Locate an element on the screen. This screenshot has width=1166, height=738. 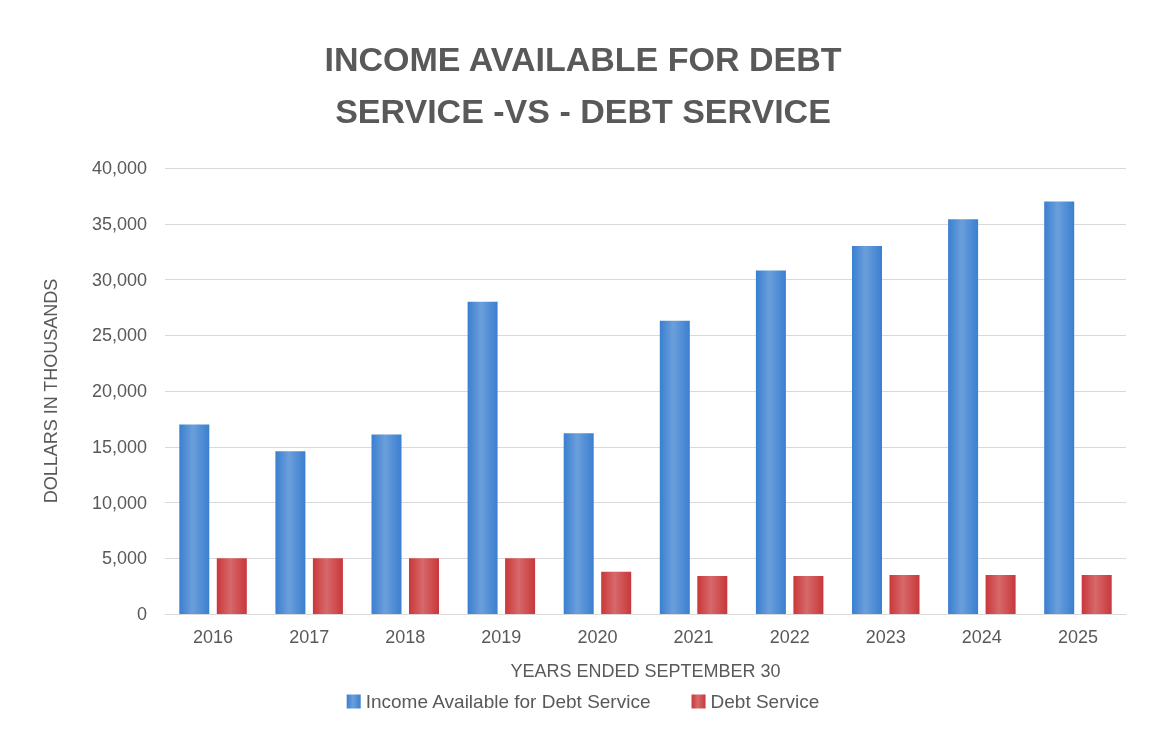
x-tick-label: 2025 is located at coordinates (1077, 637).